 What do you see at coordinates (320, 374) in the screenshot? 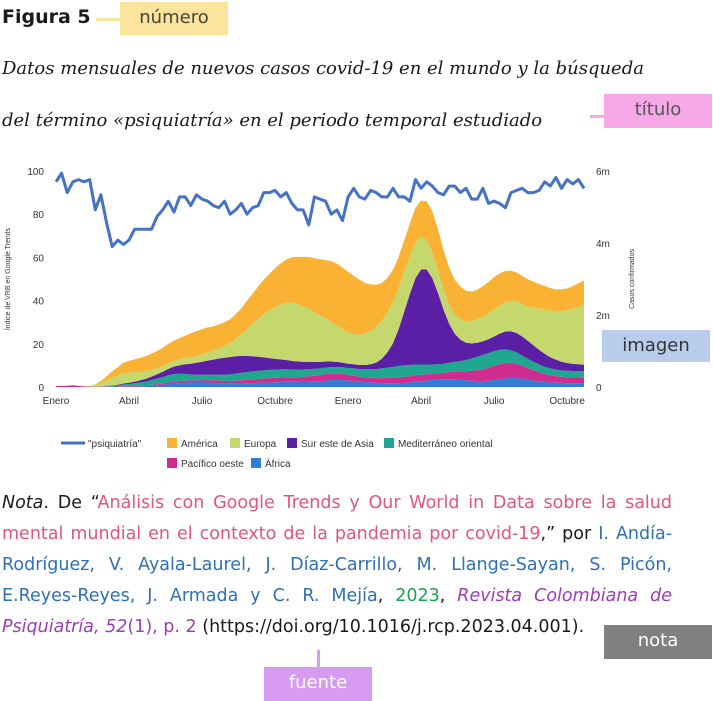
I see `area-pacífico-oeste` at bounding box center [320, 374].